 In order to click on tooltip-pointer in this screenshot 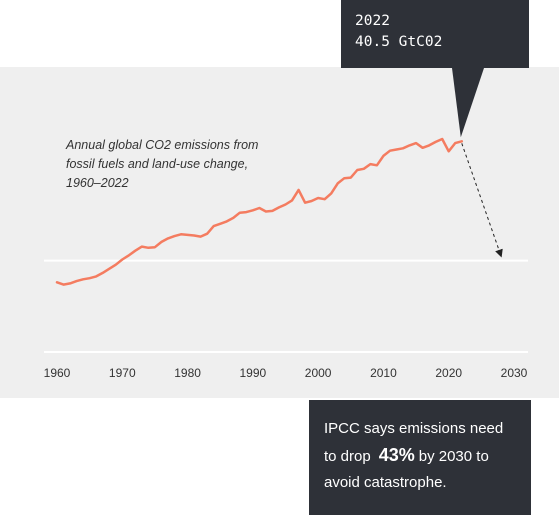, I will do `click(468, 103)`.